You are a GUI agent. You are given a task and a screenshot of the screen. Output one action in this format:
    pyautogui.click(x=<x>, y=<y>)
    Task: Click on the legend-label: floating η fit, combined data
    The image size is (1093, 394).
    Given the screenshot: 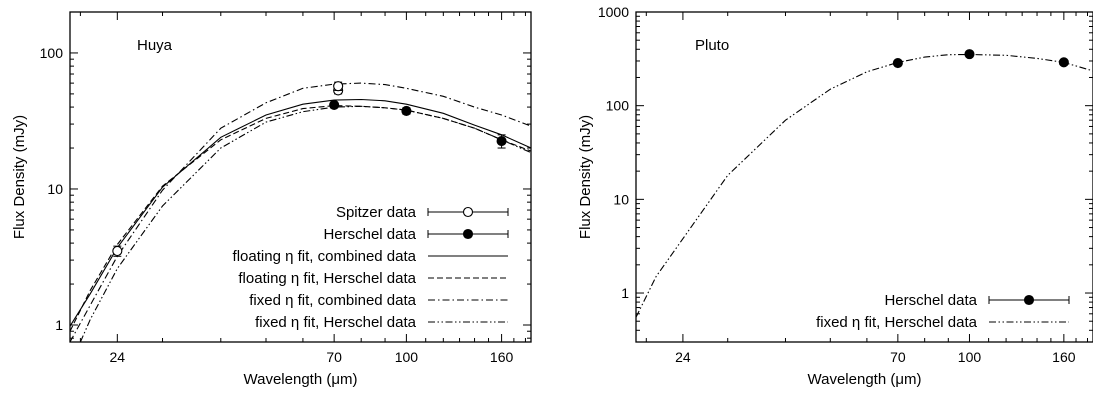 What is the action you would take?
    pyautogui.click(x=325, y=256)
    